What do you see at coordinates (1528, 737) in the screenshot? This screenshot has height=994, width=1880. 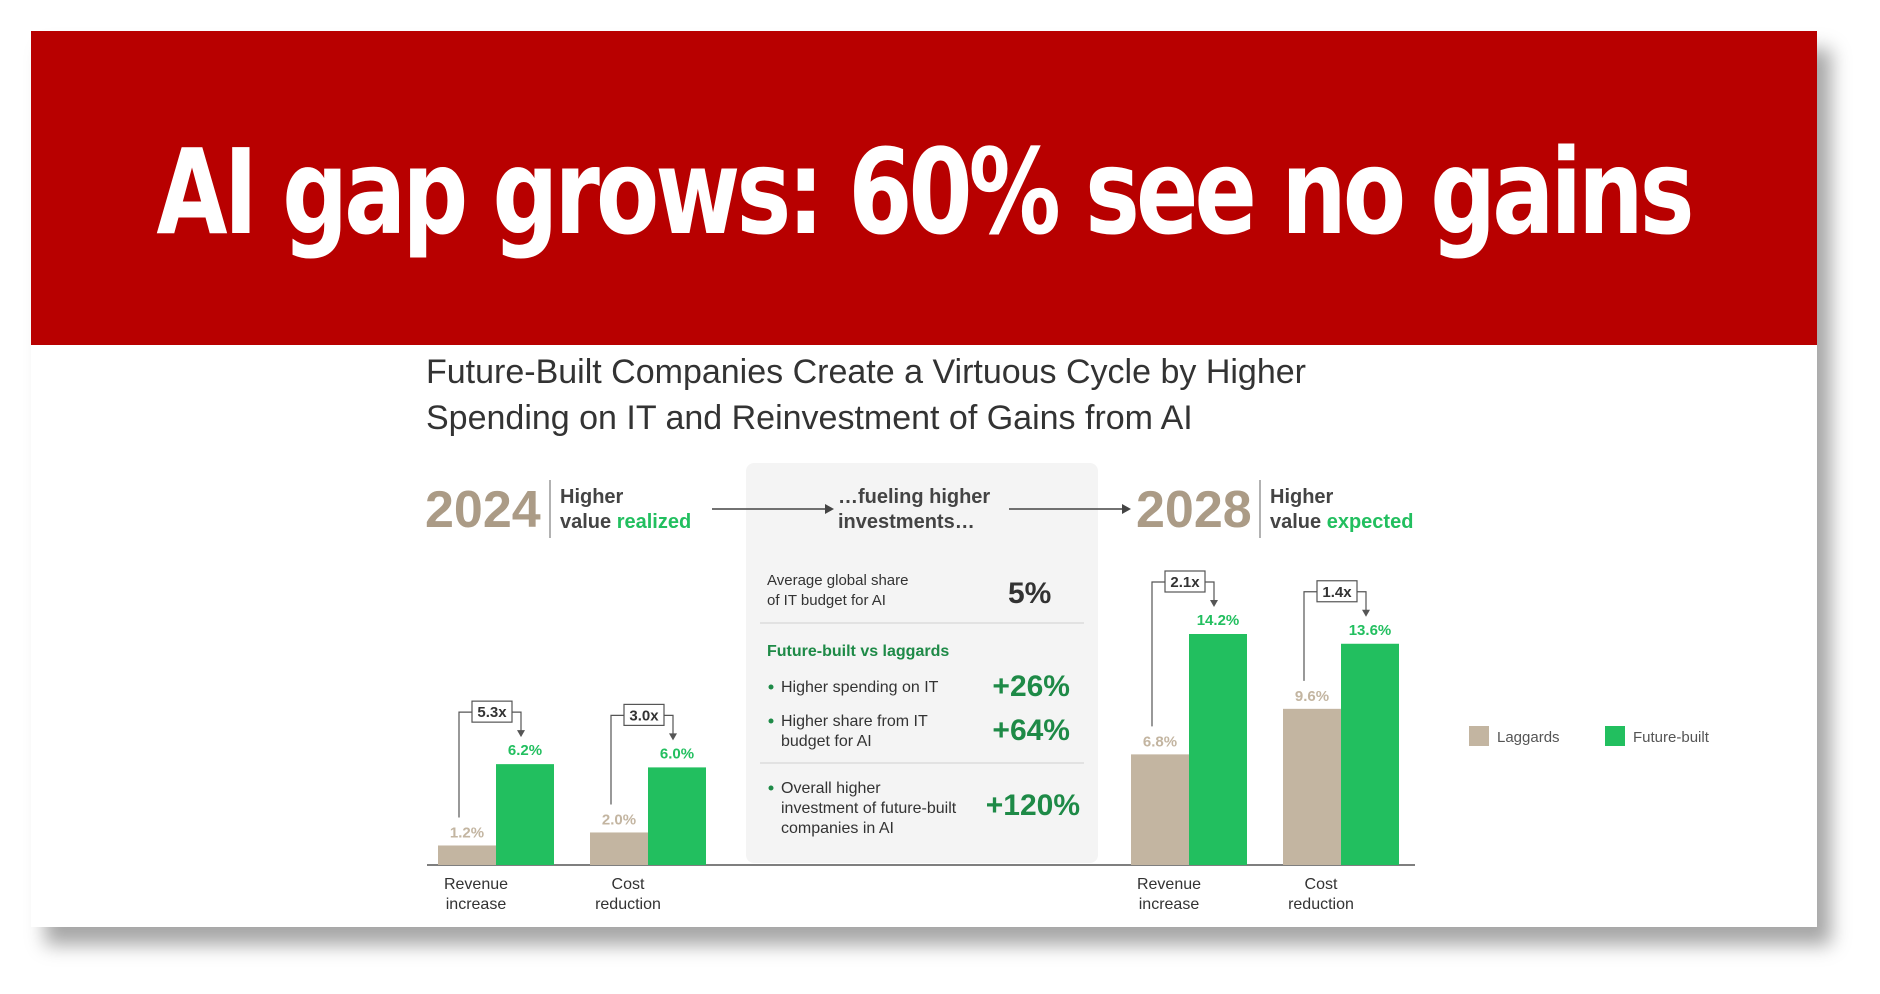 I see `legend-label-laggards: Laggards` at bounding box center [1528, 737].